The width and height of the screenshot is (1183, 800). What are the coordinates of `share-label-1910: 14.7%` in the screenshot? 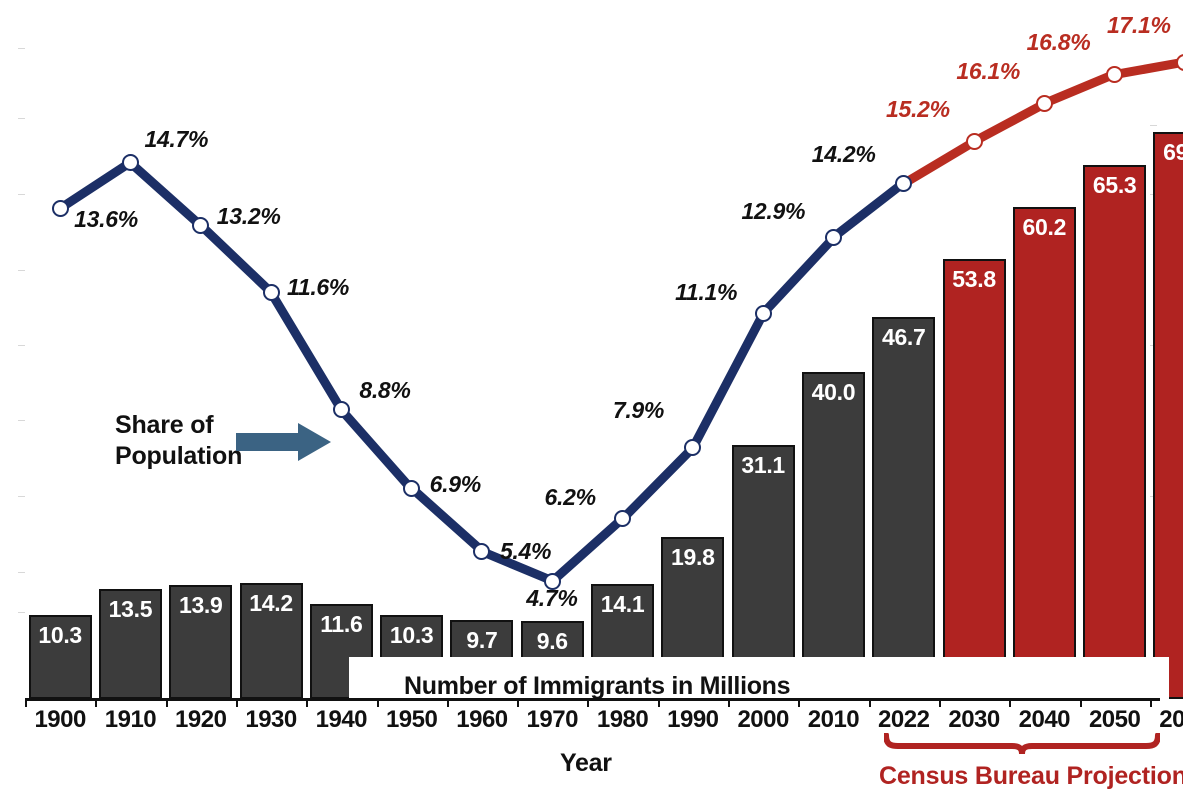 It's located at (176, 139).